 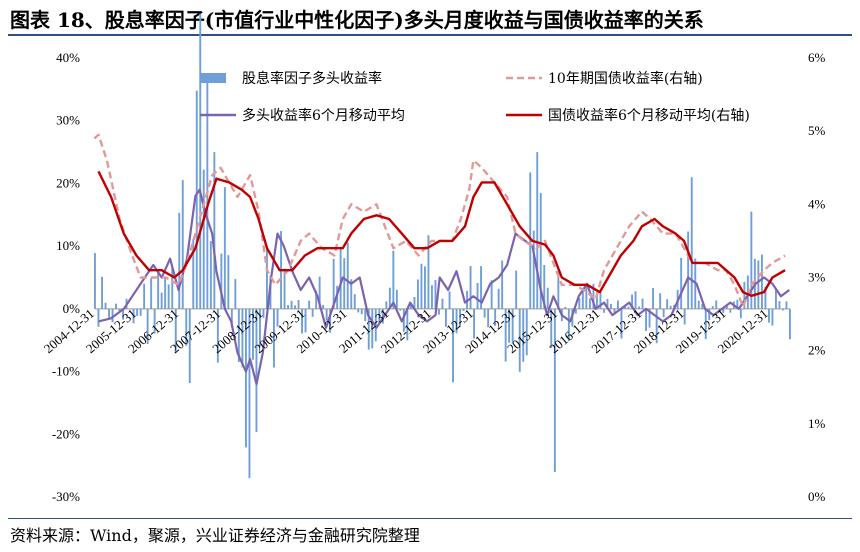 What do you see at coordinates (68, 120) in the screenshot?
I see `left-tick-label: 30%` at bounding box center [68, 120].